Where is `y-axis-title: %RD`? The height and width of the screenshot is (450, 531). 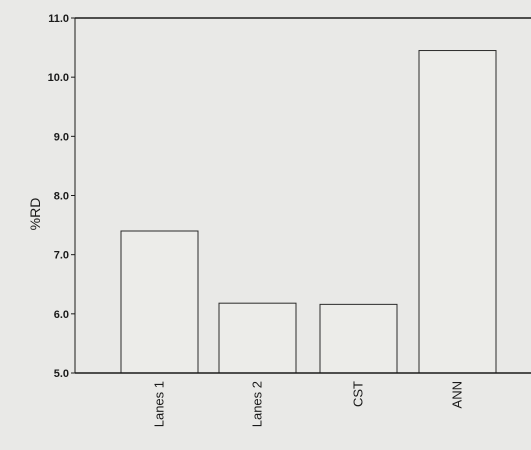
y-axis-title: %RD is located at coordinates (35, 214).